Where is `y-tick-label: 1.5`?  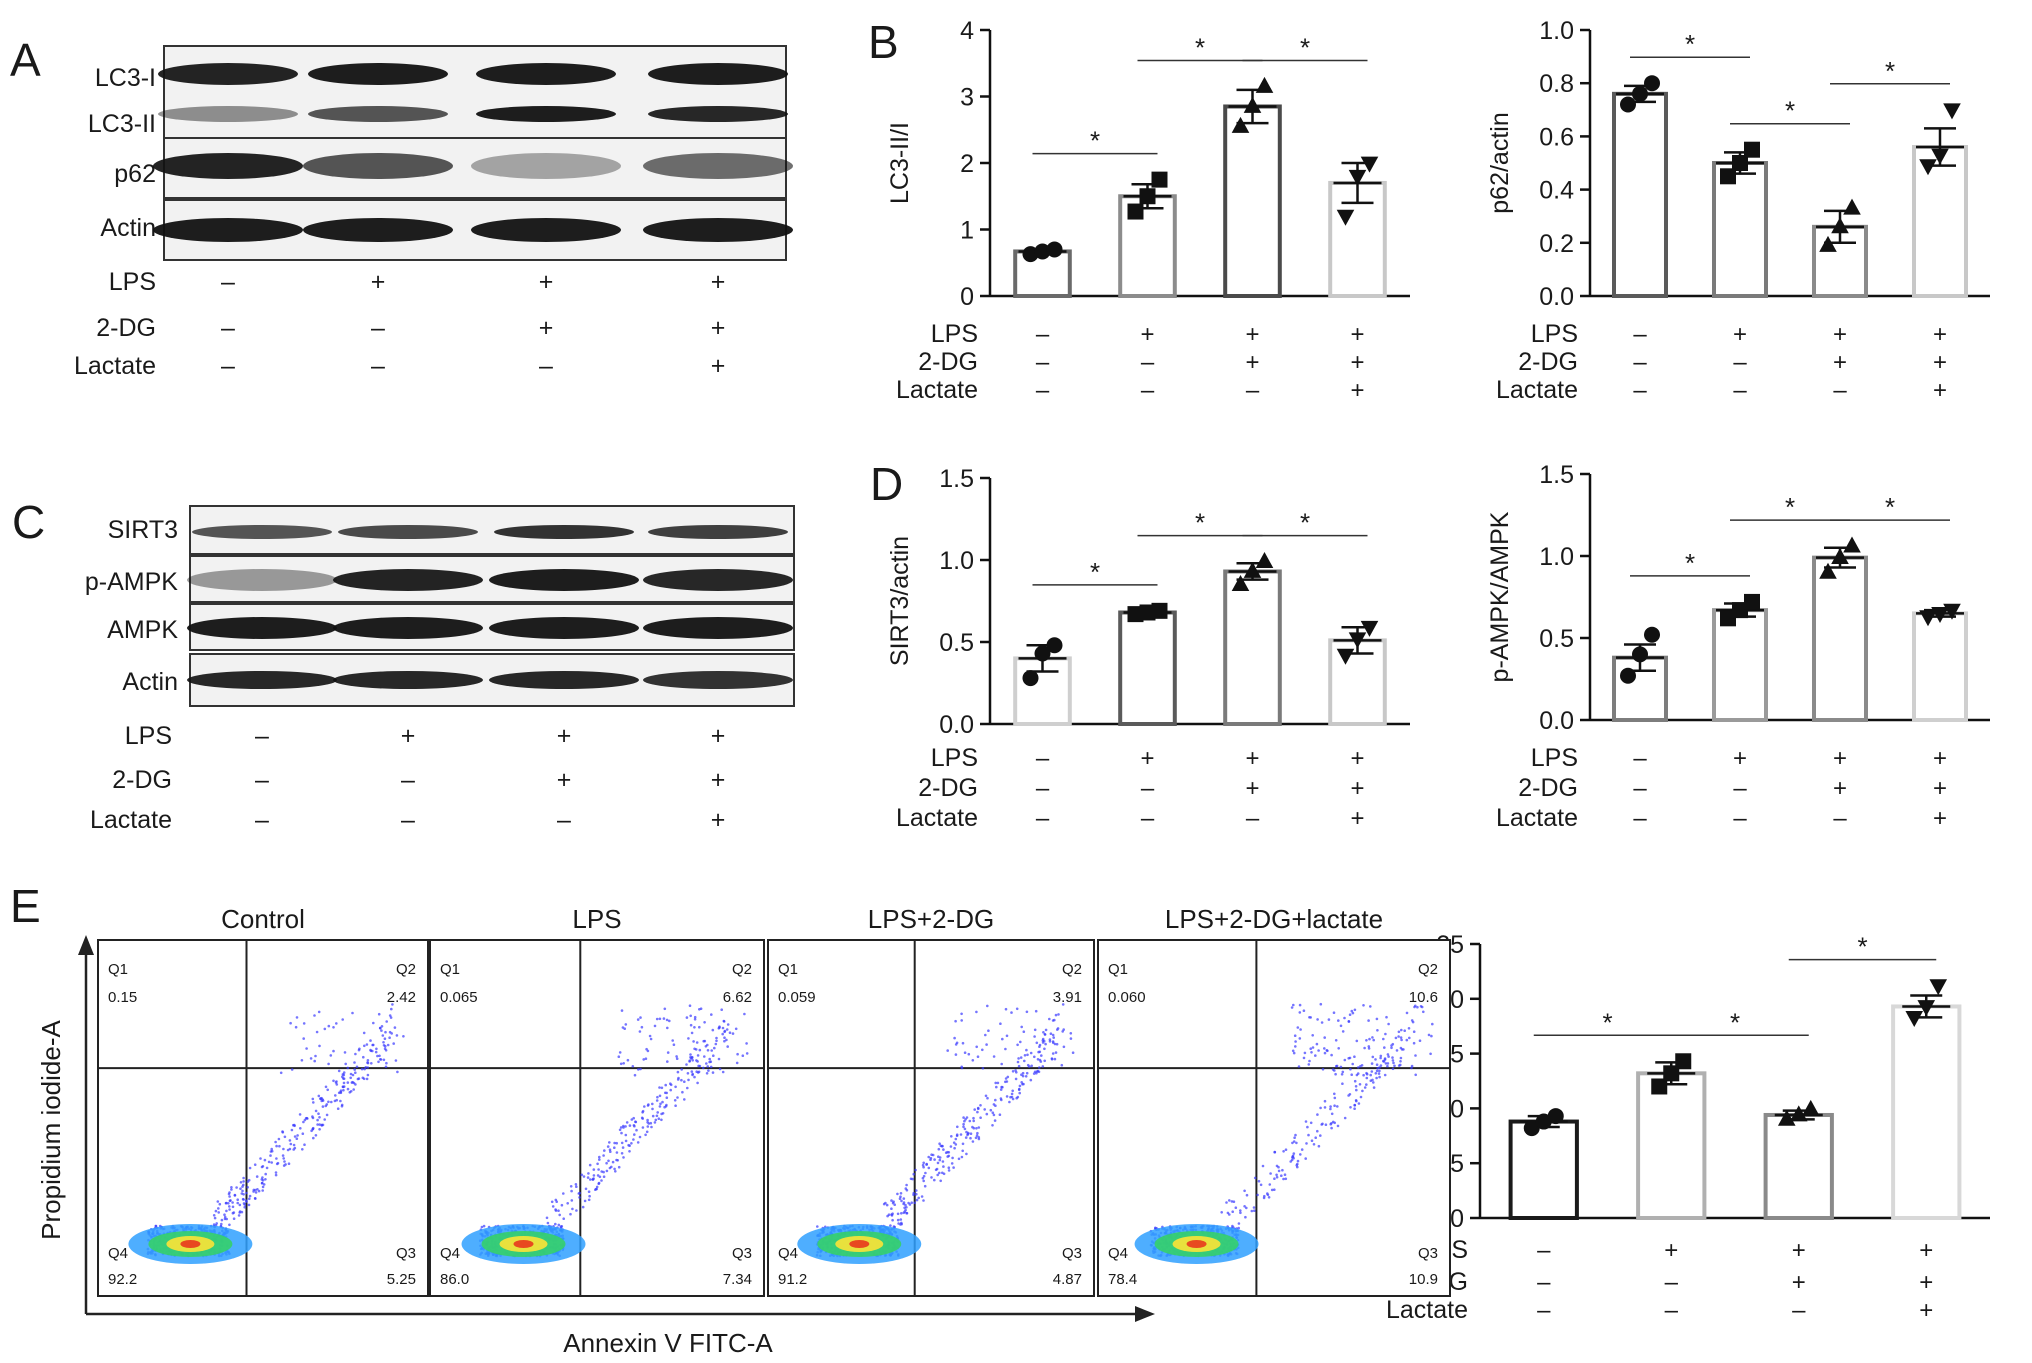 y-tick-label: 1.5 is located at coordinates (956, 479).